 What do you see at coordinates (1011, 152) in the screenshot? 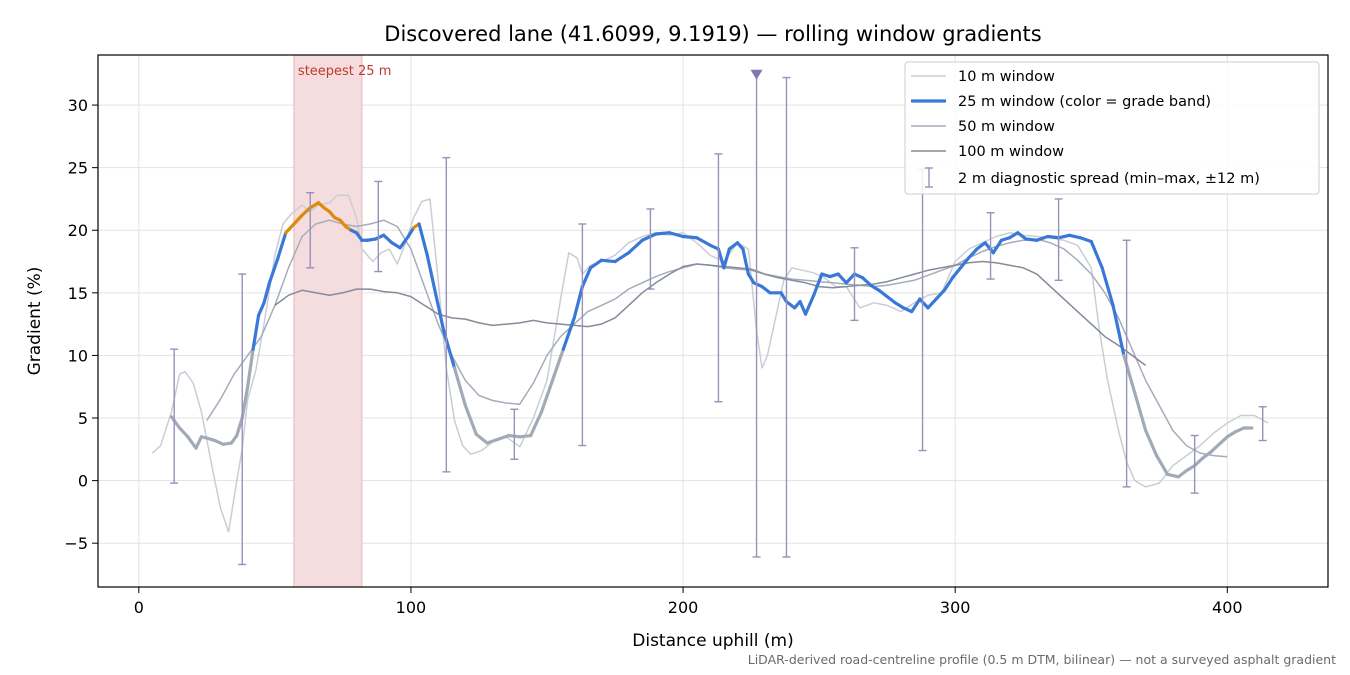
I see `legend-label-100m: 100 m window` at bounding box center [1011, 152].